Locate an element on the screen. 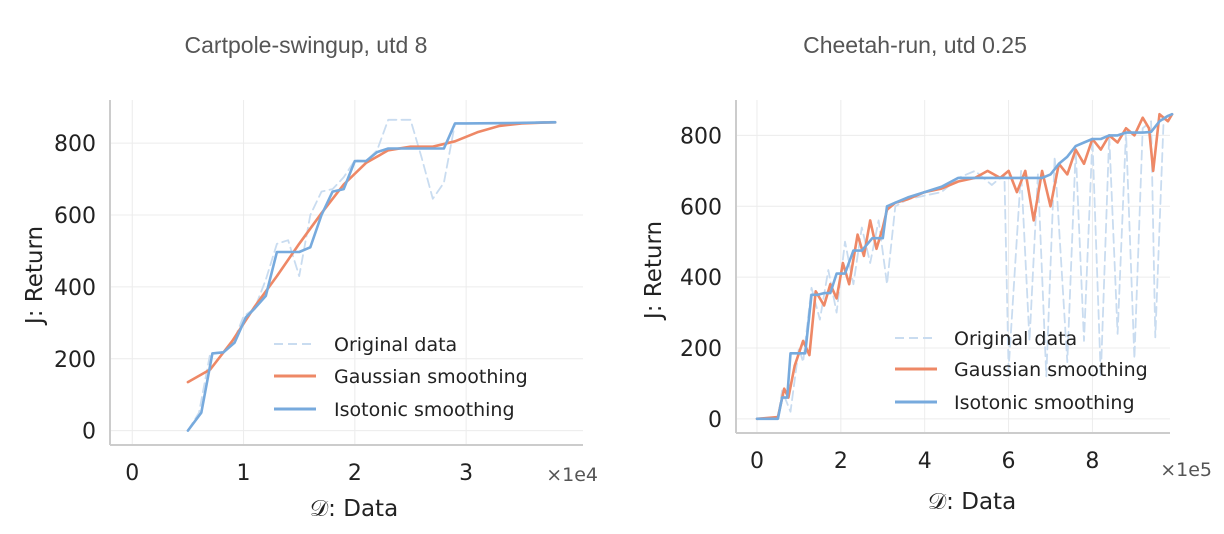 This screenshot has height=534, width=1224. cartpole-chart-title: Cartpole-swingup, utd 8 is located at coordinates (306, 45).